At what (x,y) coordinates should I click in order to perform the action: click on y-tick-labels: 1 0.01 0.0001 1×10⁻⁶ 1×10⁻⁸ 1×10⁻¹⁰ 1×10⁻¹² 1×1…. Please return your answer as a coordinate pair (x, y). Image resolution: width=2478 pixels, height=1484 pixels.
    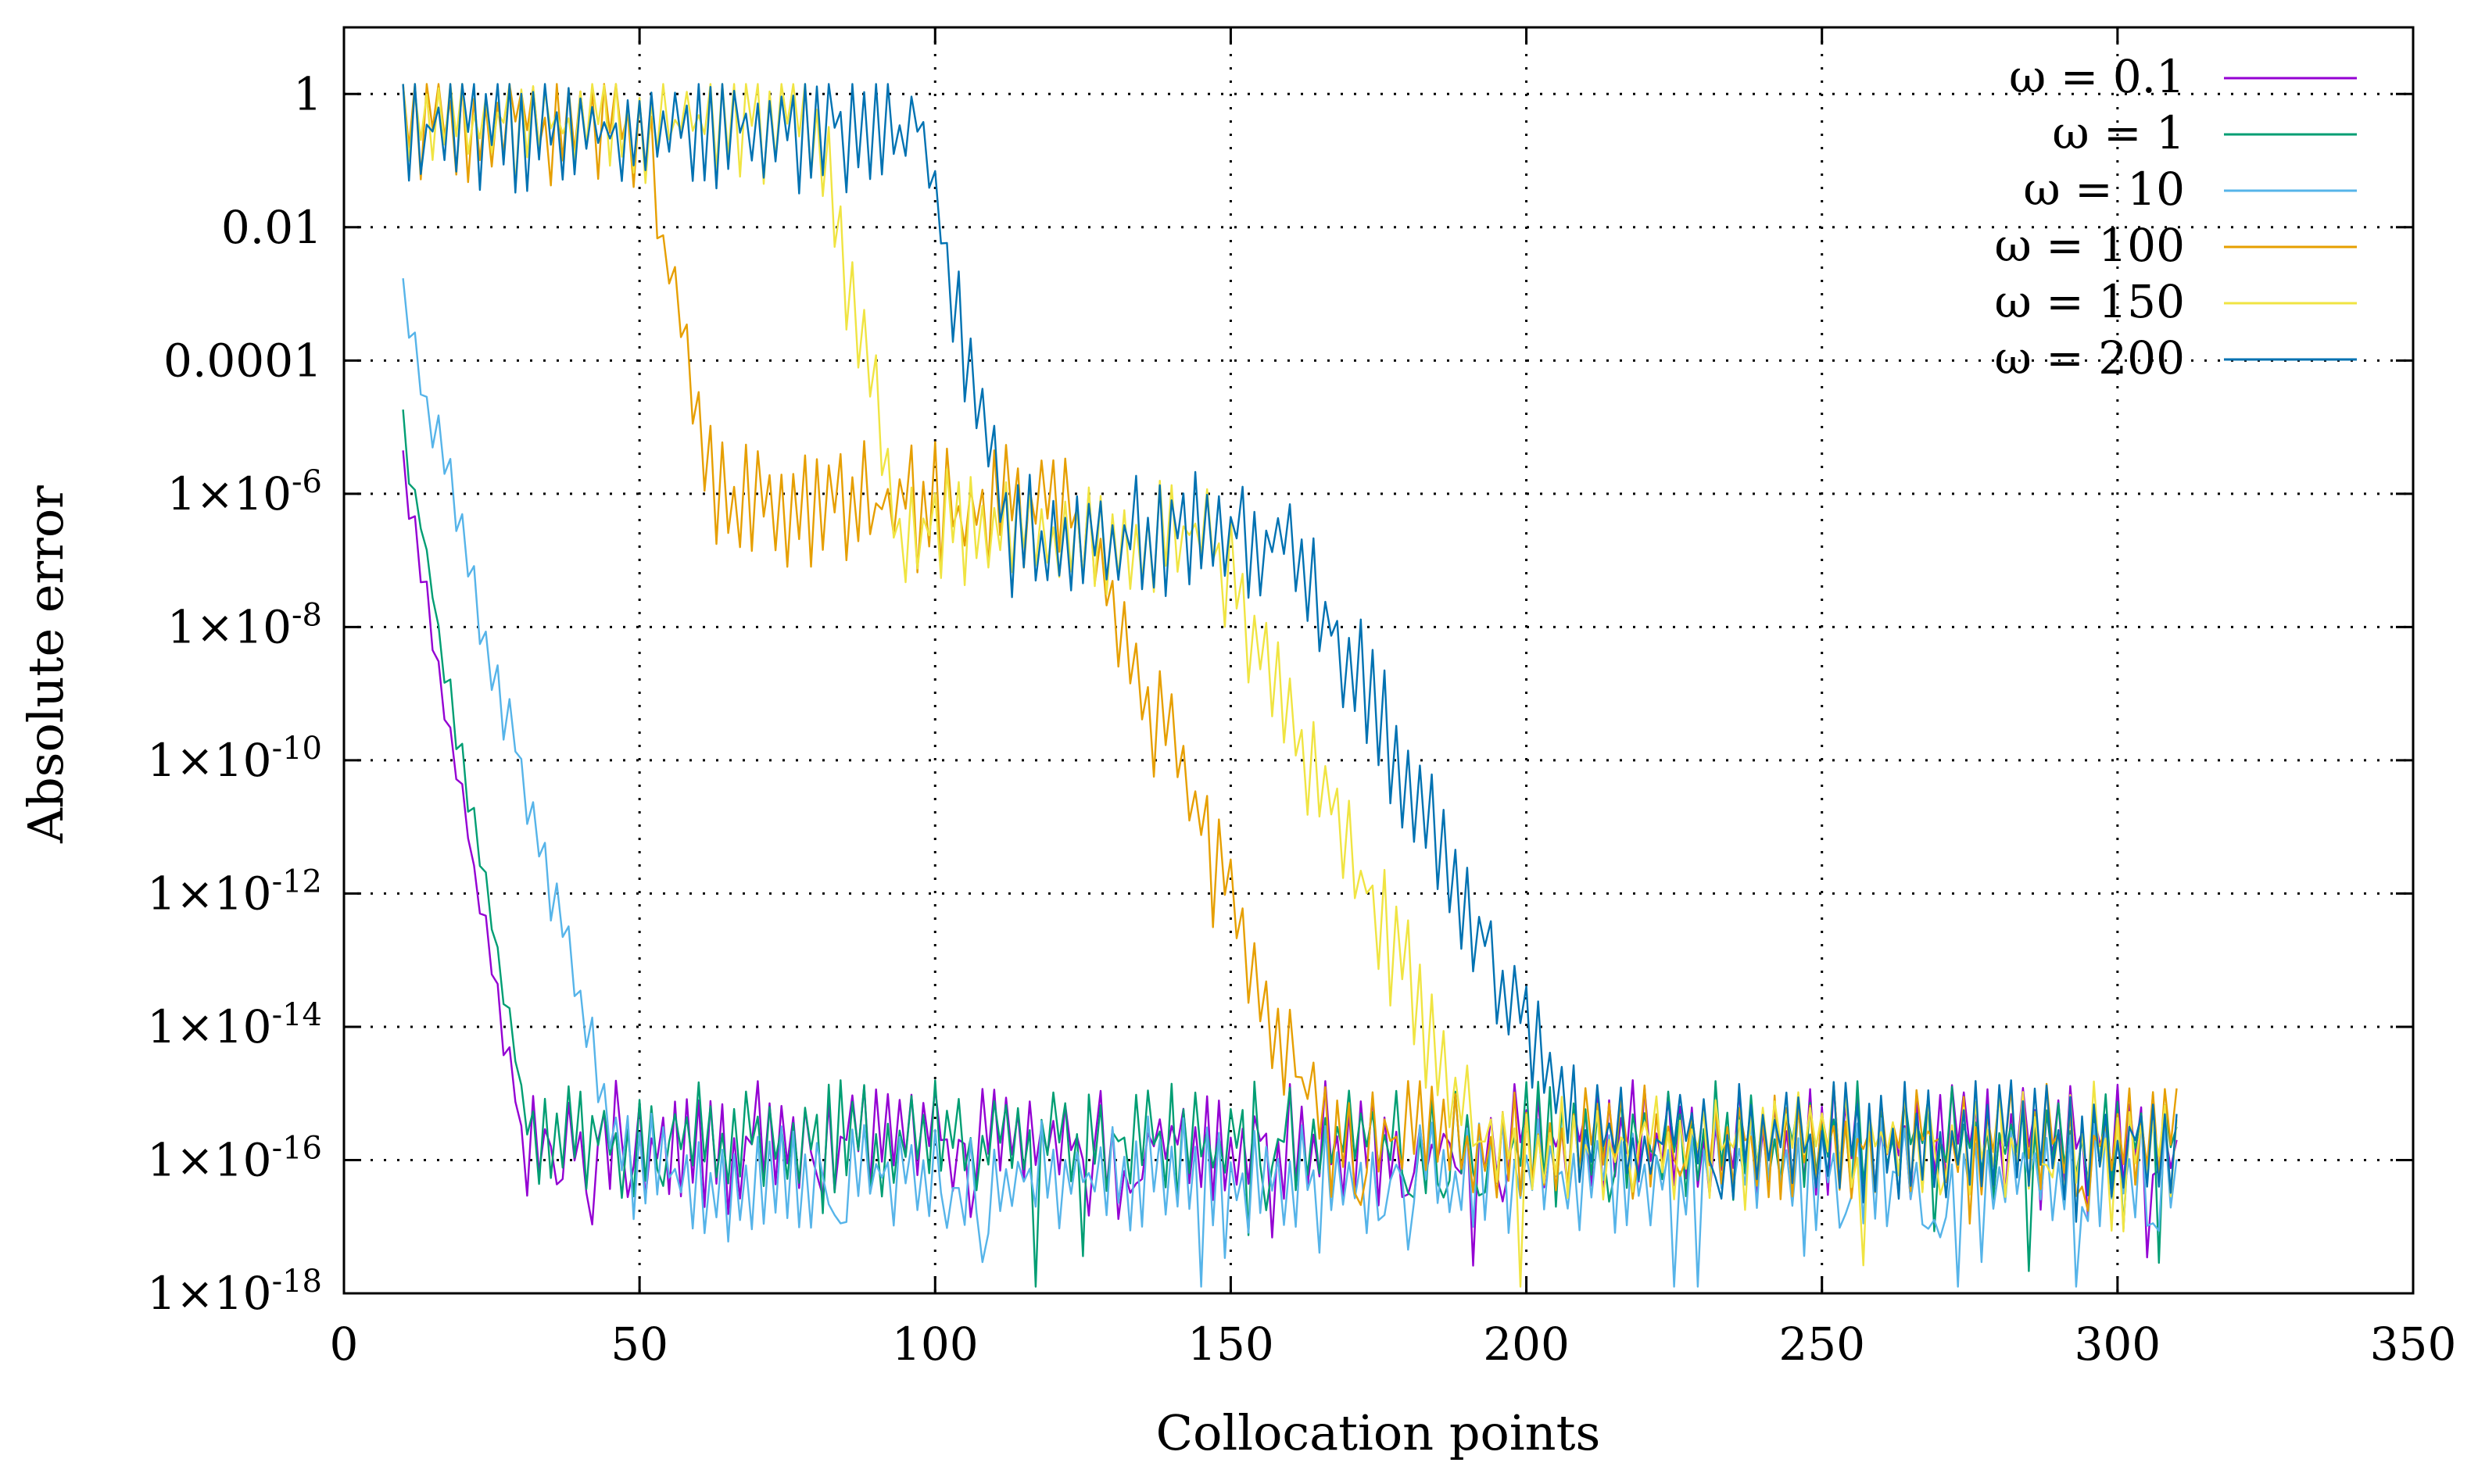
    Looking at the image, I should click on (234, 693).